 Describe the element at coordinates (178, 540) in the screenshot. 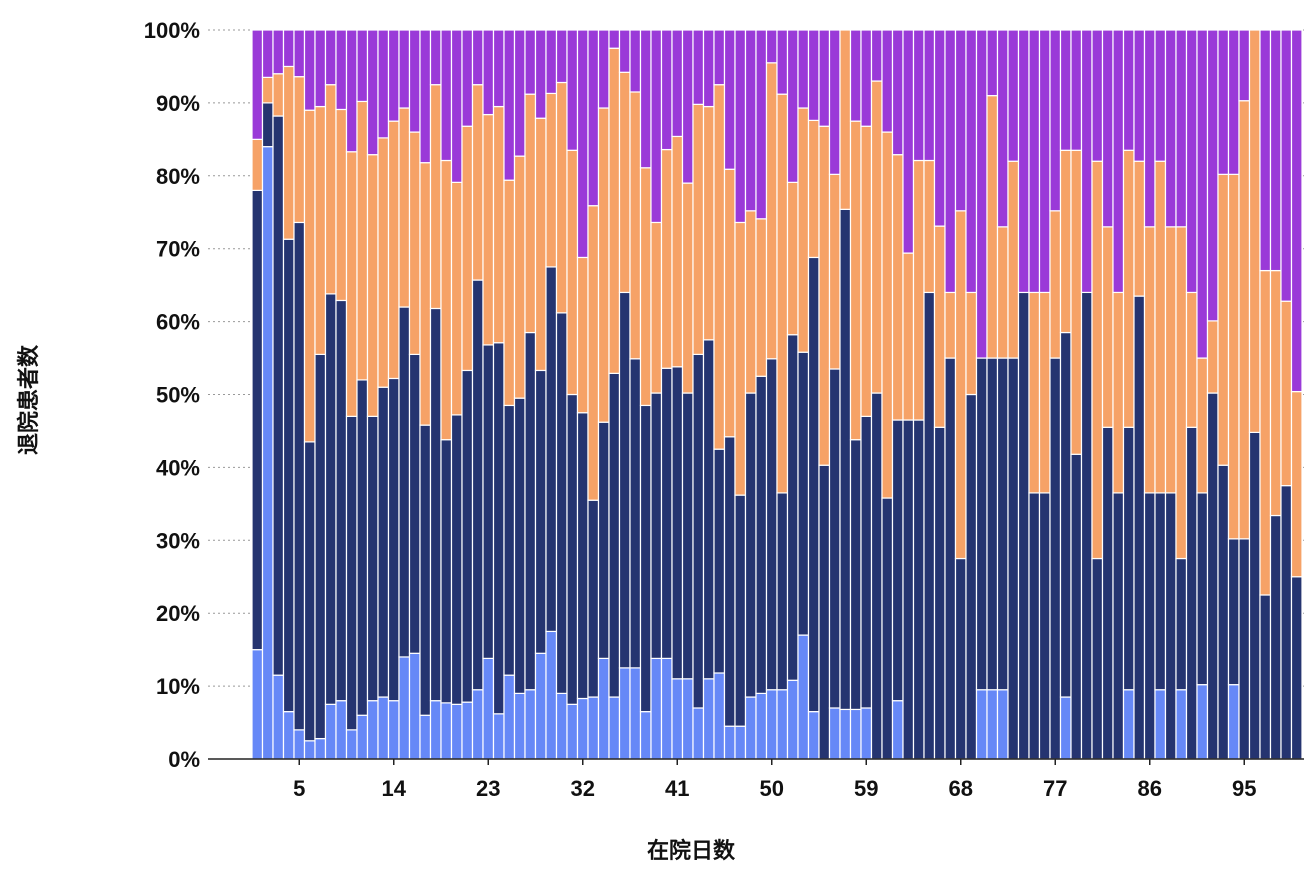

I see `y-tick-label: 30%` at that location.